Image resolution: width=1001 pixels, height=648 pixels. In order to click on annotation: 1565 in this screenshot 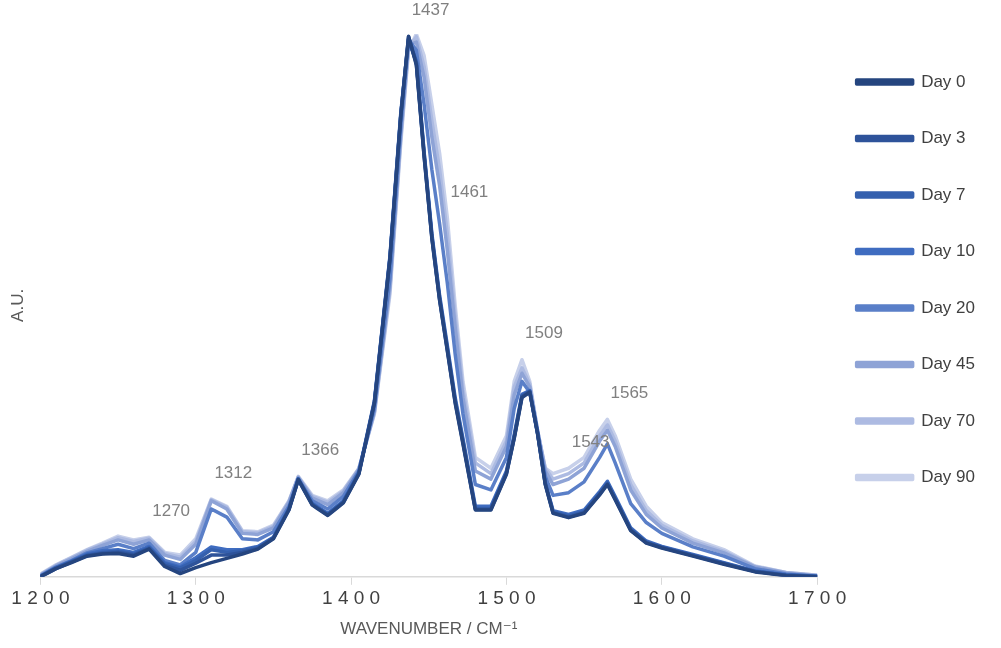, I will do `click(629, 393)`.